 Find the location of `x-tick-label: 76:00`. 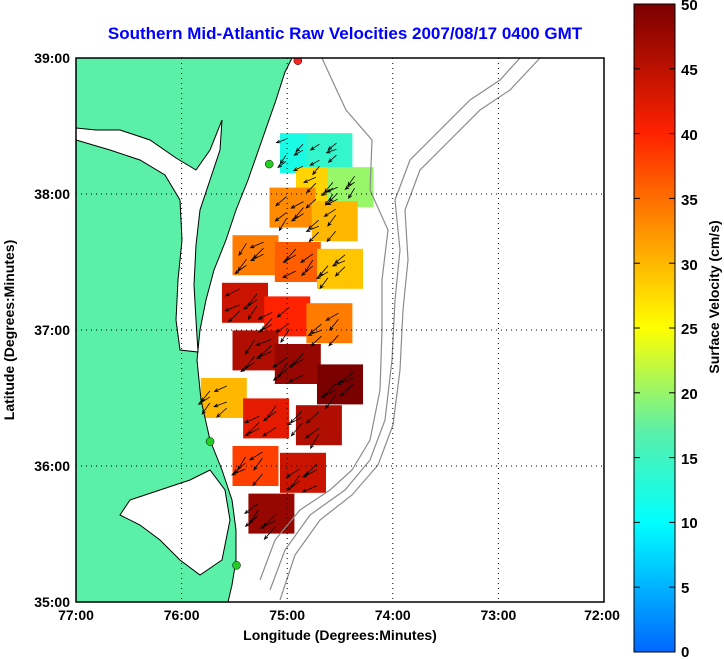

x-tick-label: 76:00 is located at coordinates (182, 615).